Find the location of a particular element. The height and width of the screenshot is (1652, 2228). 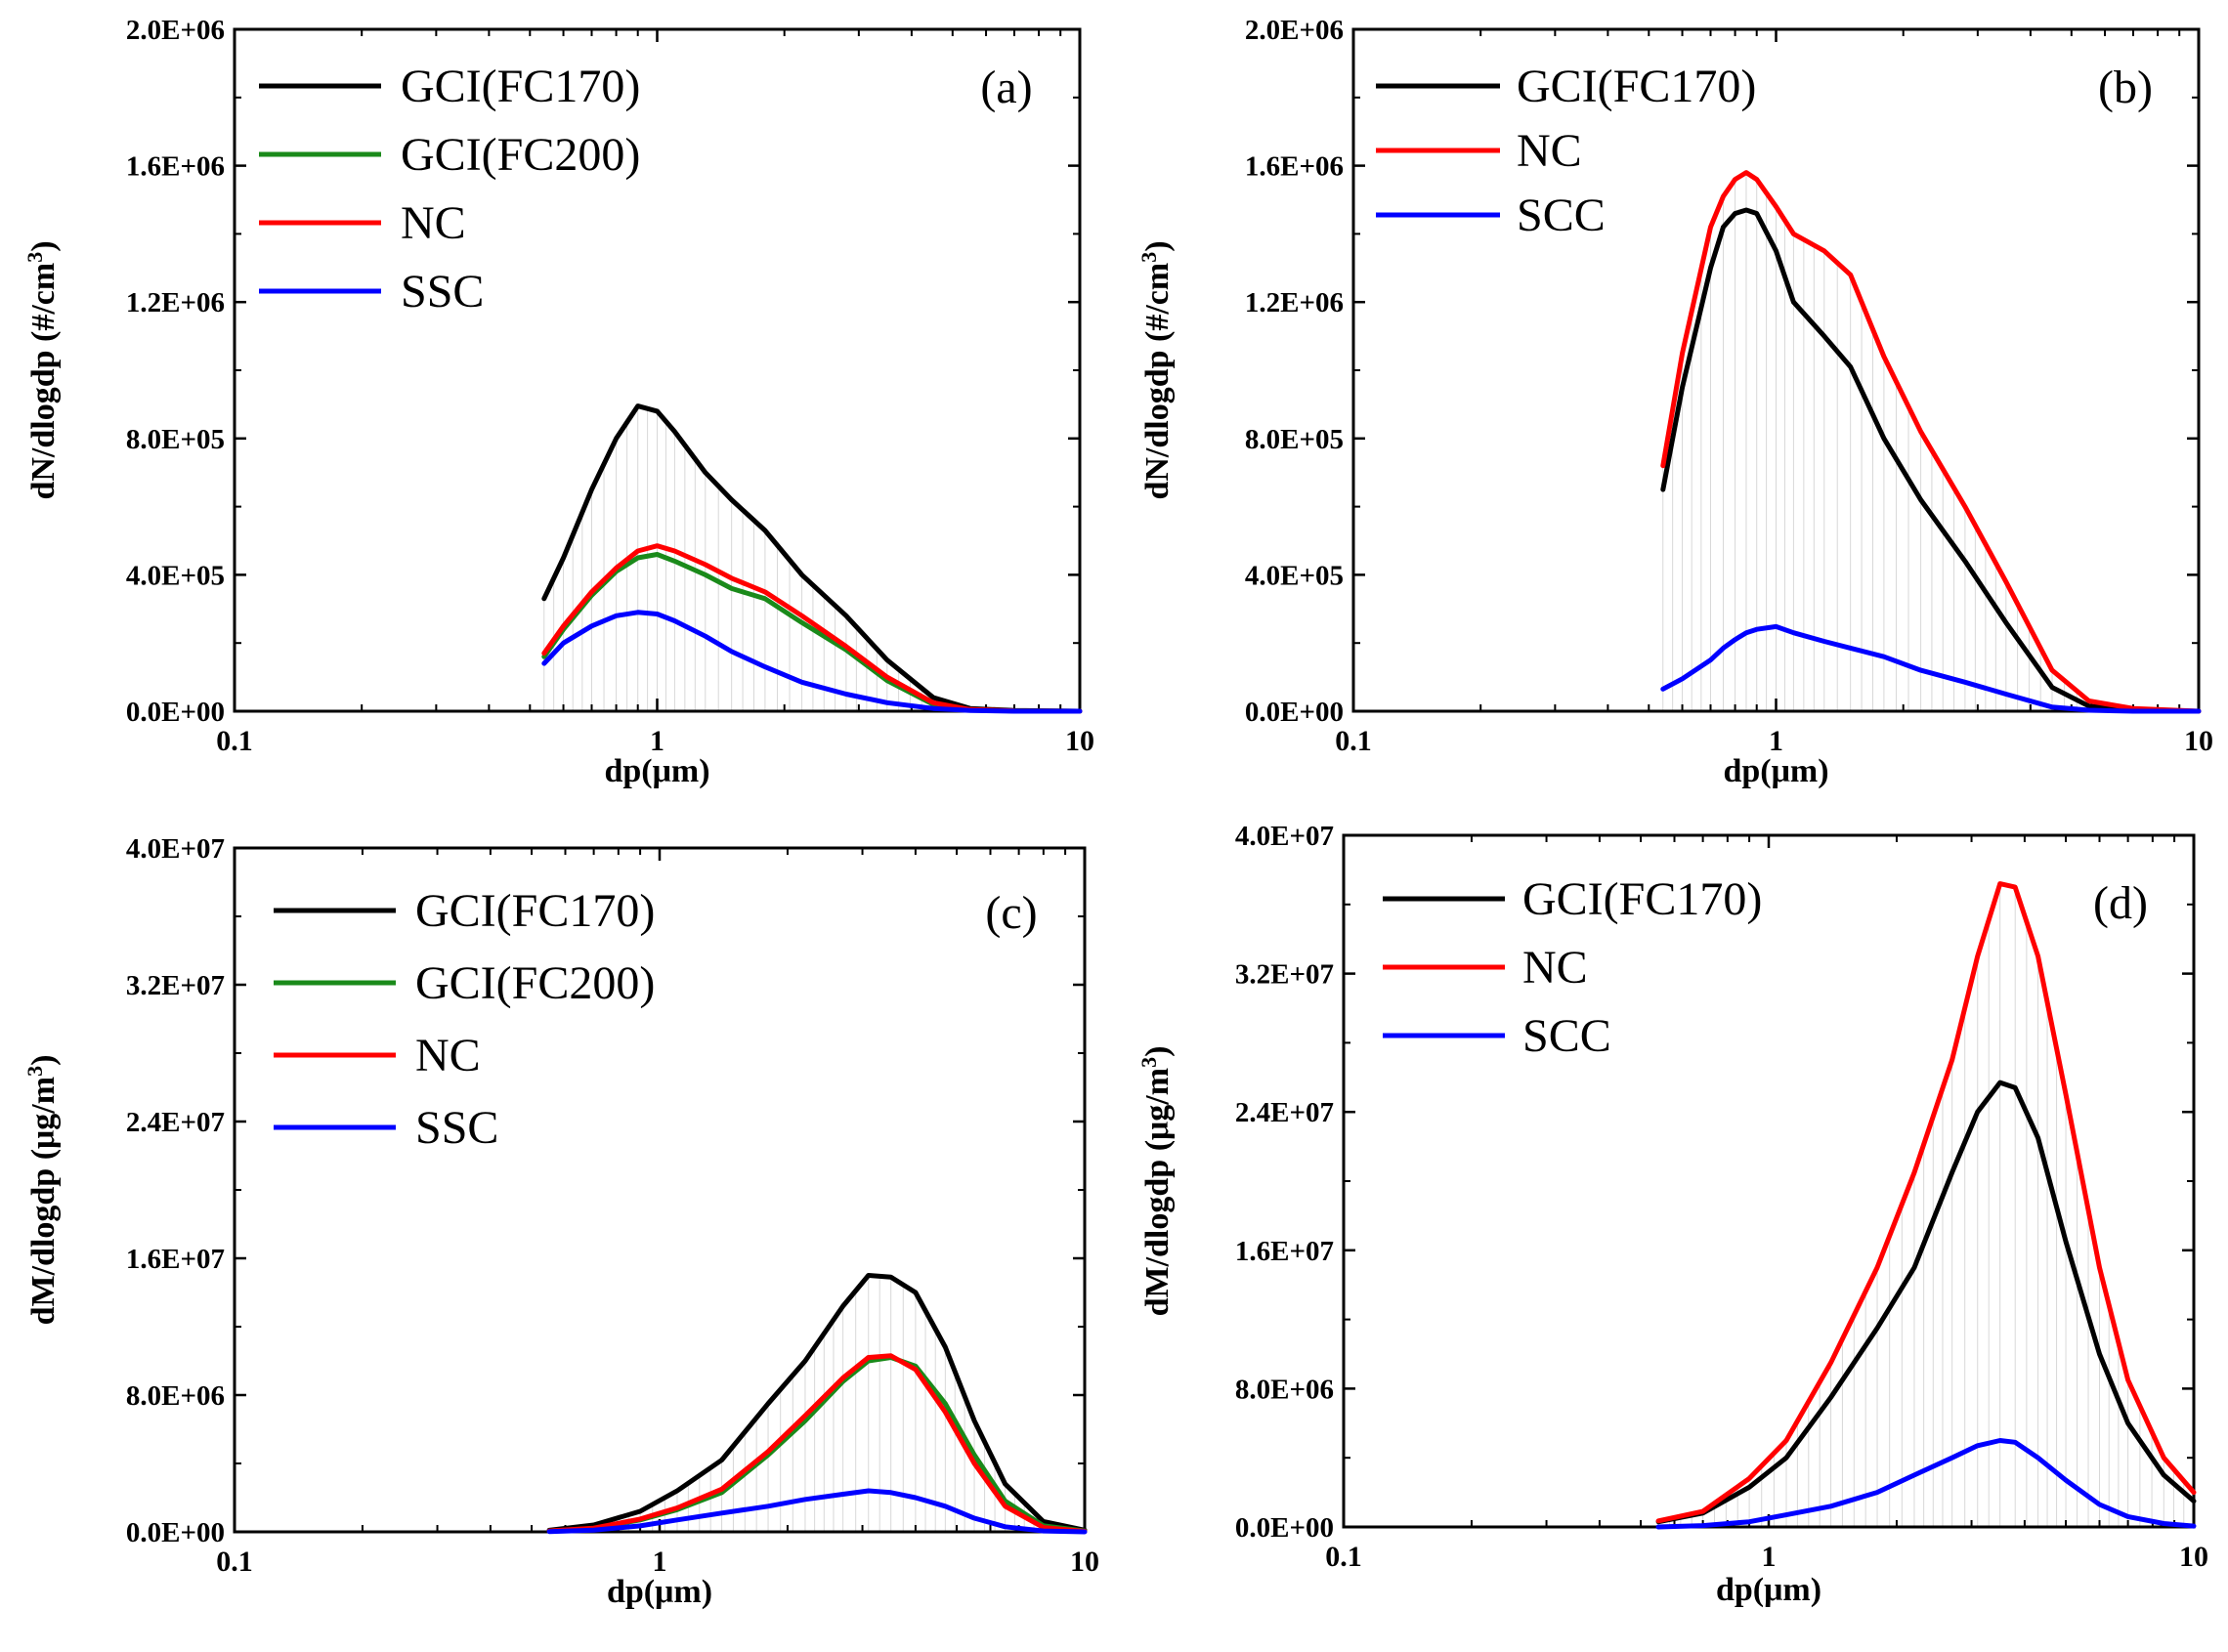

panel-tag: (d) is located at coordinates (2121, 903).